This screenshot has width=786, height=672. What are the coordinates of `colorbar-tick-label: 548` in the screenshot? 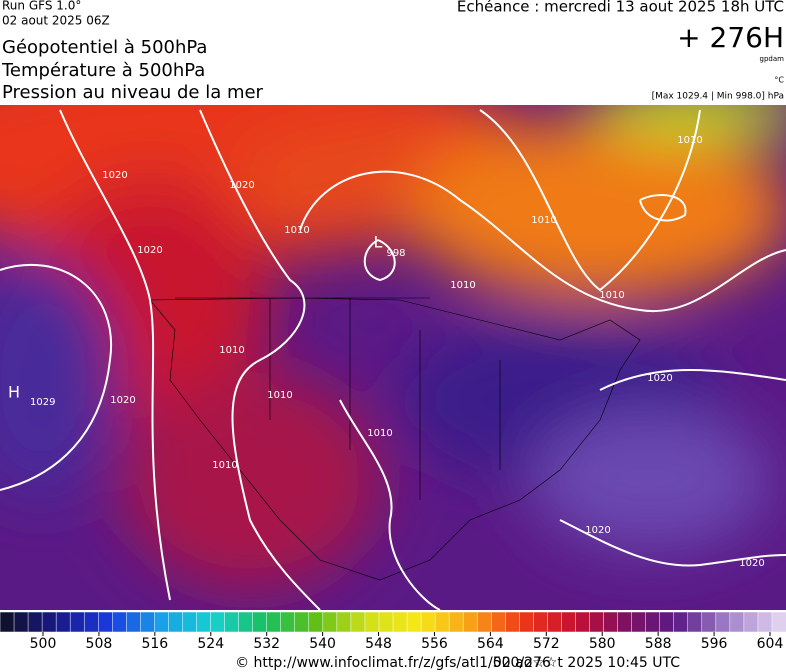 It's located at (378, 644).